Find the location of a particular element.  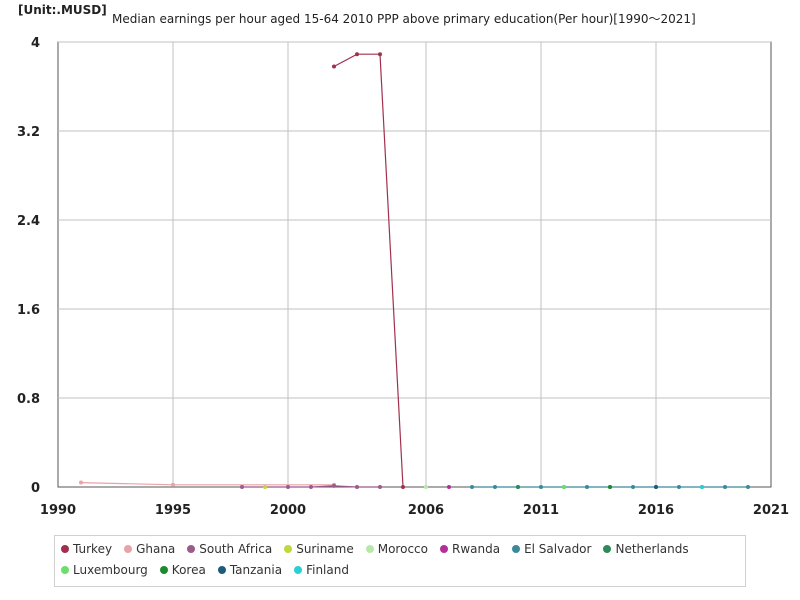

legend-item-el-salvador: El Salvador is located at coordinates (551, 549).